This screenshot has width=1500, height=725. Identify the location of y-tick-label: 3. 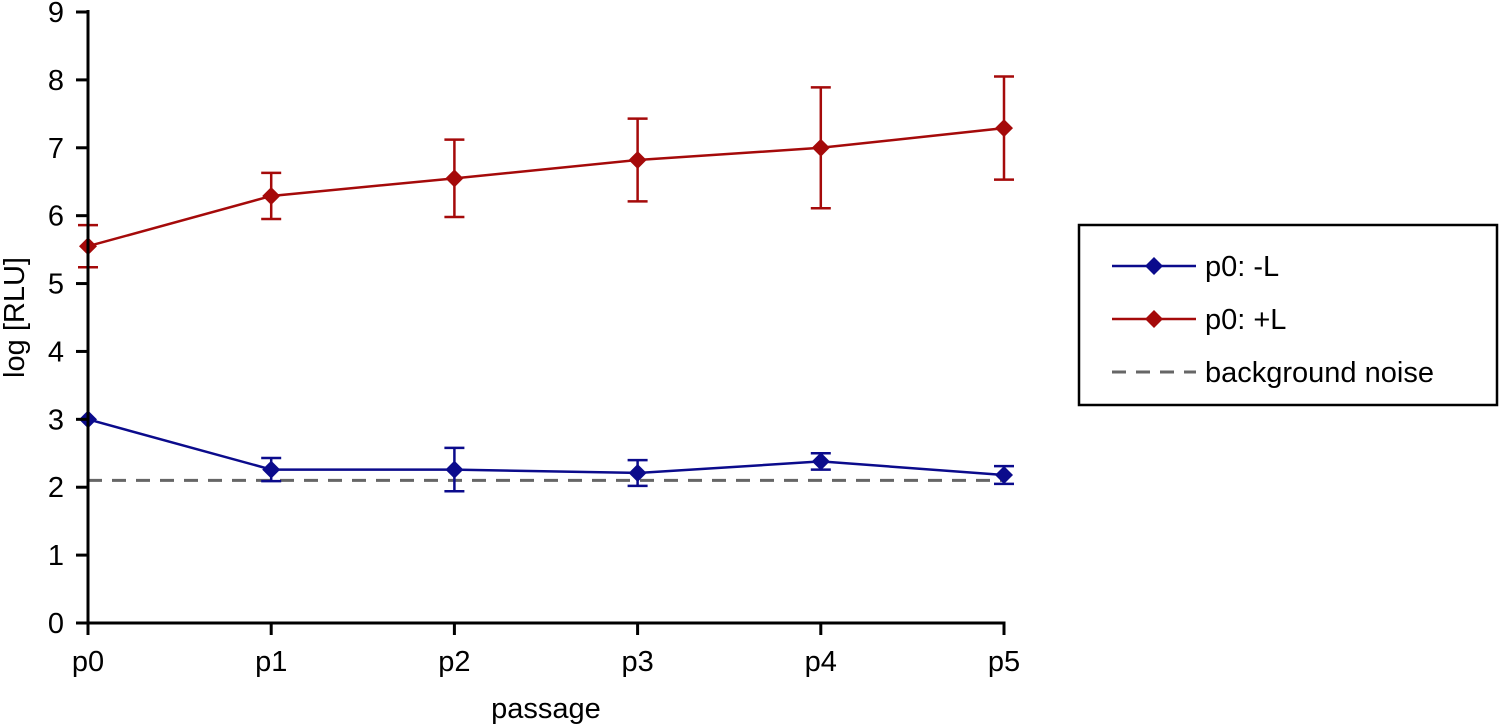
(56, 420).